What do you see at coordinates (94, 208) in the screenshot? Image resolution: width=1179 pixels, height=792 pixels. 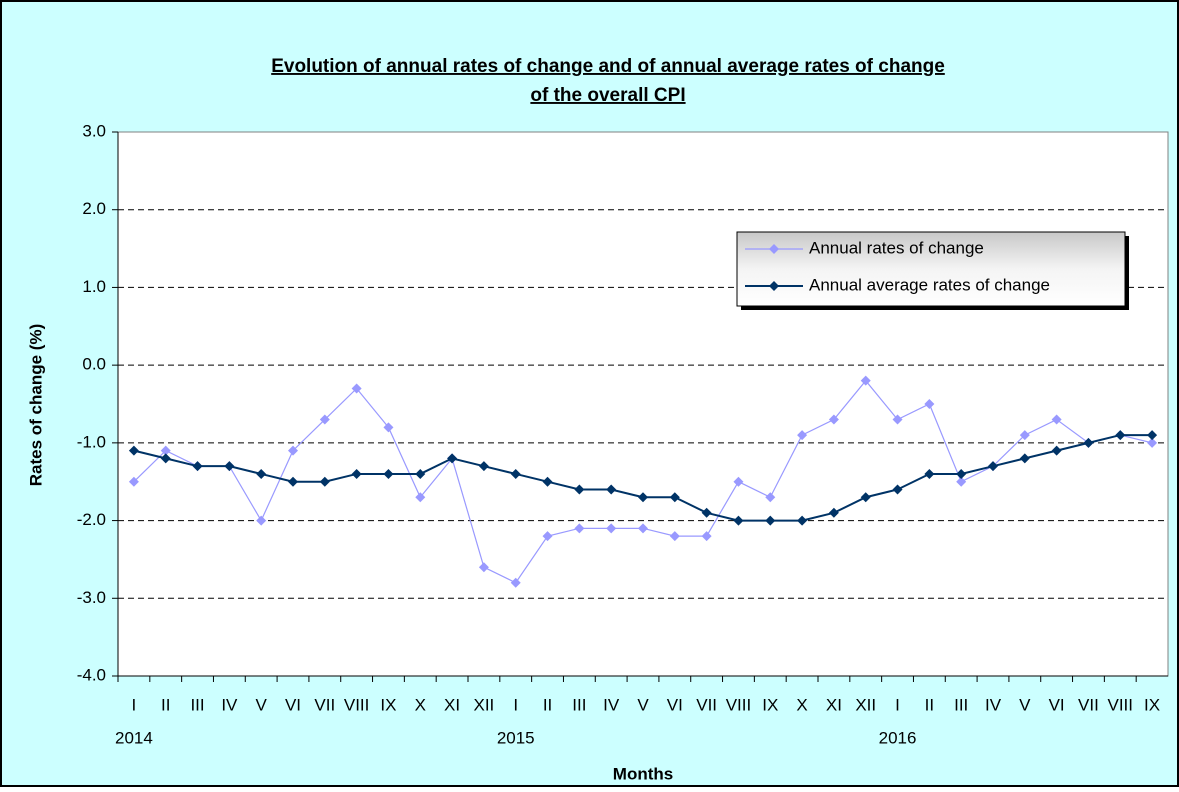 I see `y-tick-label: 2.0` at bounding box center [94, 208].